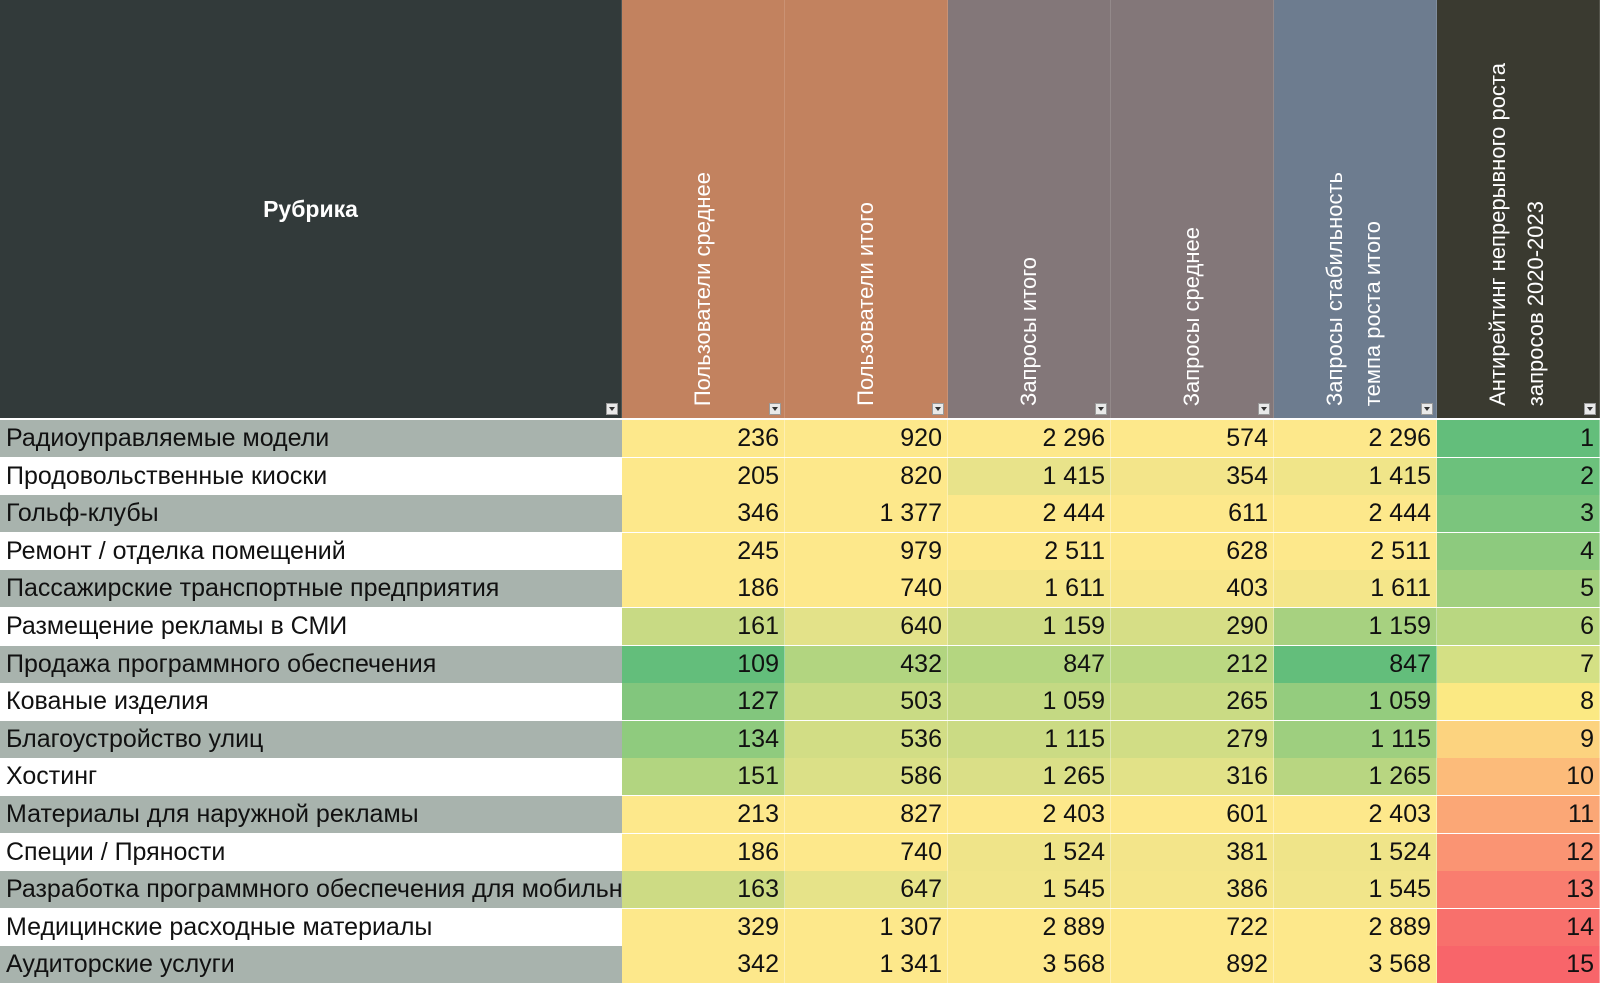 This screenshot has height=985, width=1600. What do you see at coordinates (866, 551) in the screenshot?
I see `value-cell-c2: 979` at bounding box center [866, 551].